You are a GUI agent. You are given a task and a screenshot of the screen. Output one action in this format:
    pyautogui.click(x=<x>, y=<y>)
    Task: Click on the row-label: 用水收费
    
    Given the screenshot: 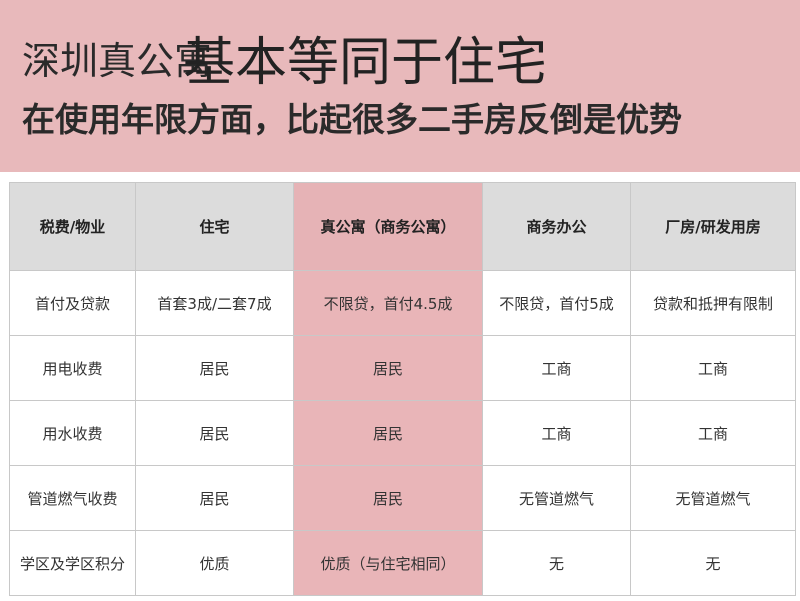 What is the action you would take?
    pyautogui.click(x=72, y=433)
    